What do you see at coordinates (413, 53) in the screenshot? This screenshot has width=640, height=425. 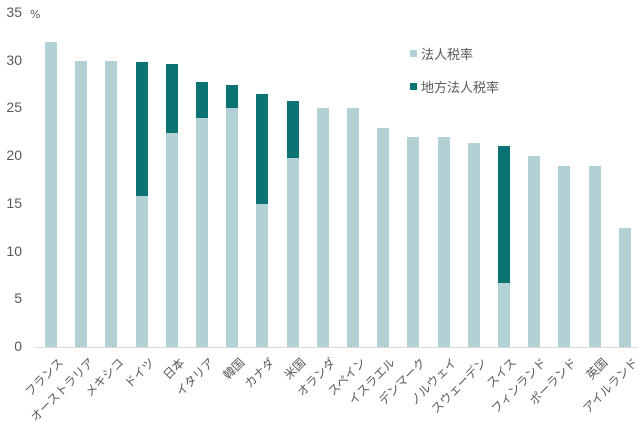 I see `legend-swatch-light-icon` at bounding box center [413, 53].